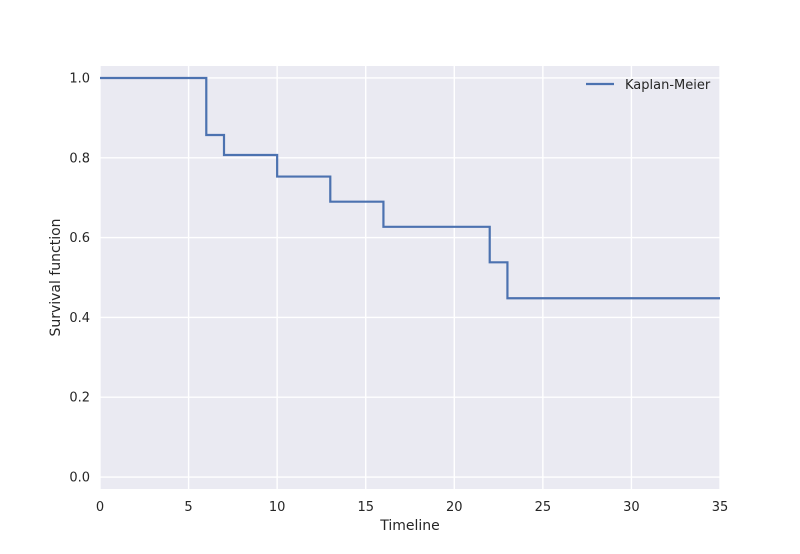 Image resolution: width=800 pixels, height=554 pixels. What do you see at coordinates (79, 398) in the screenshot?
I see `y-tick-label: 0.2` at bounding box center [79, 398].